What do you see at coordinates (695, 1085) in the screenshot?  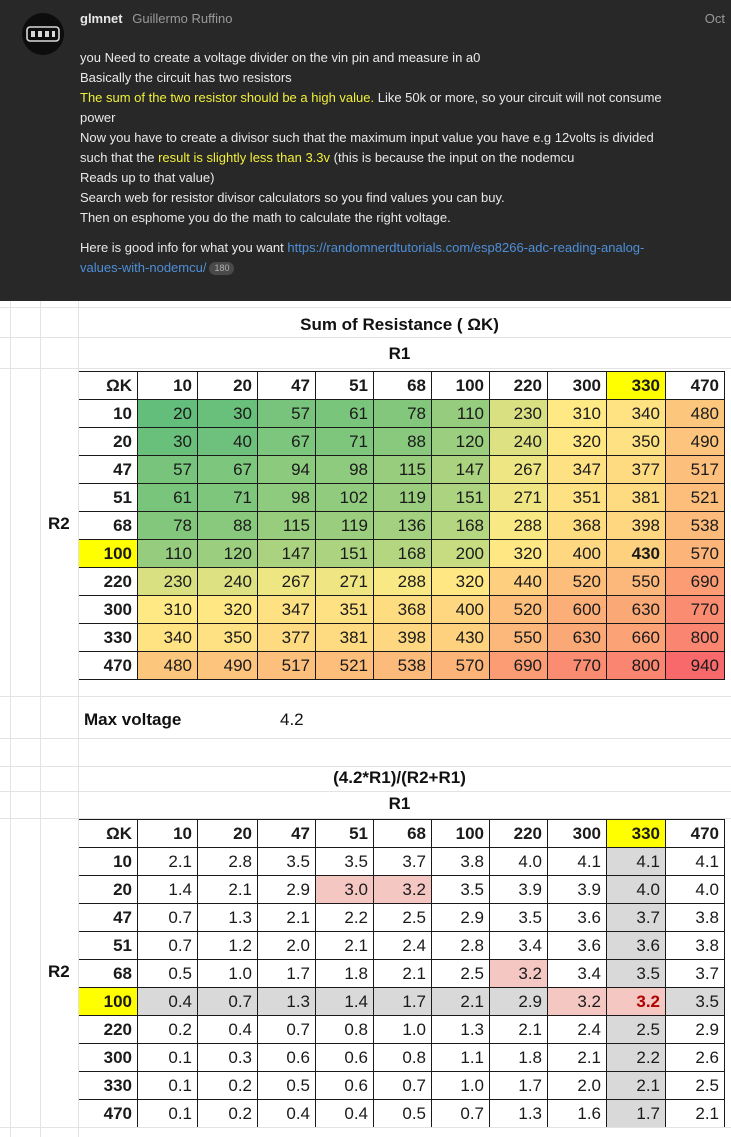 I see `voltage-cell: 2.5` at bounding box center [695, 1085].